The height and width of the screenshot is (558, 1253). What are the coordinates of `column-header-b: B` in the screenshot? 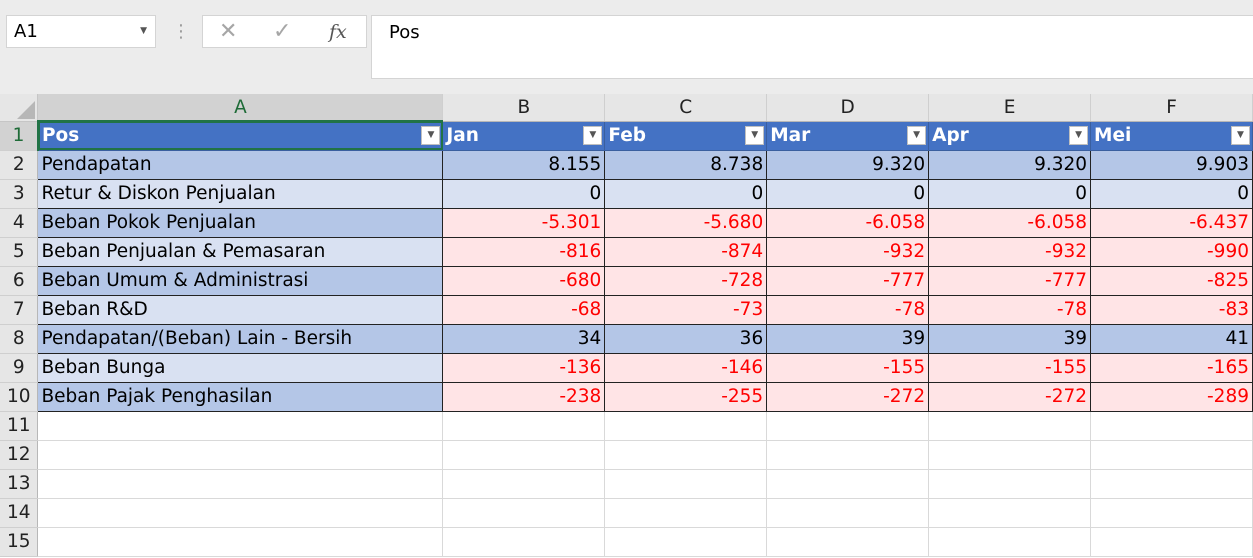 It's located at (524, 108).